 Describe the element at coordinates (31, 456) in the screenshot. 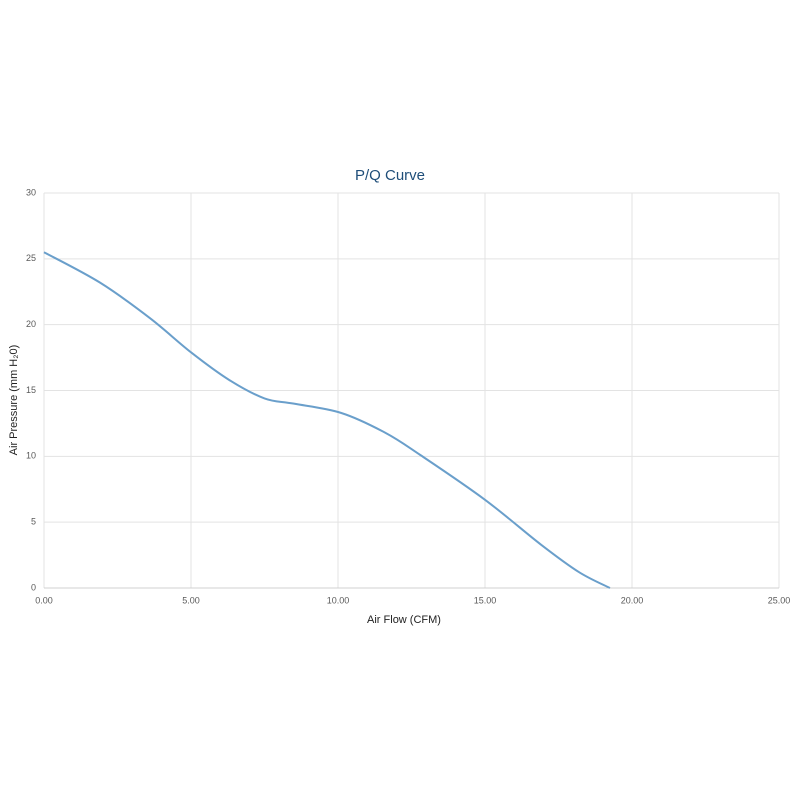

I see `y-tick-label: 10` at that location.